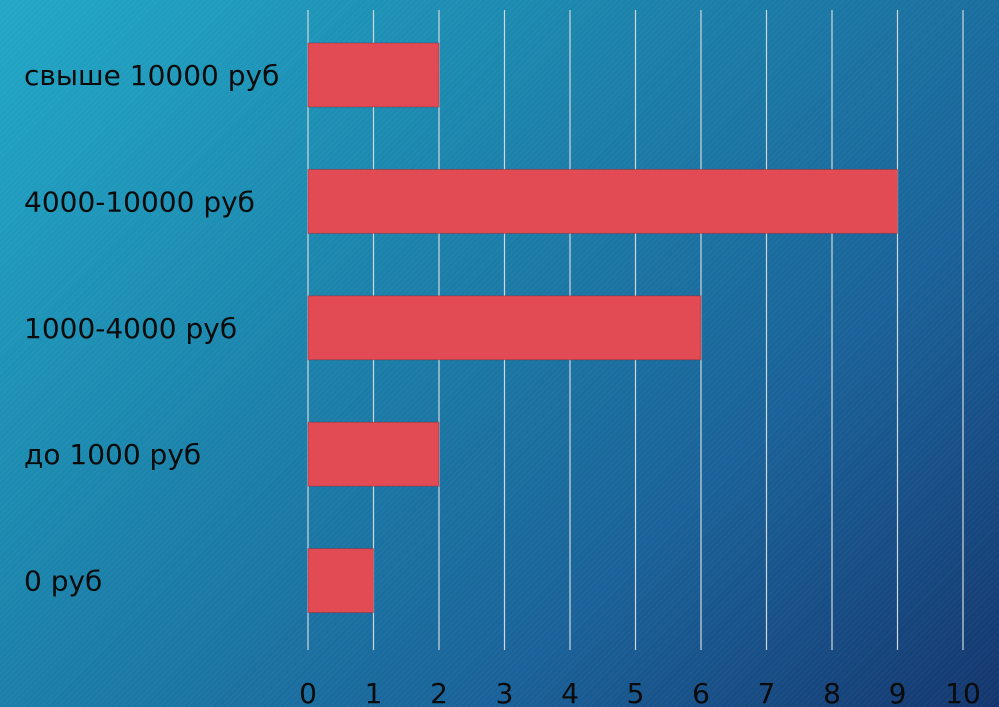 The width and height of the screenshot is (999, 707). What do you see at coordinates (570, 692) in the screenshot?
I see `x-tick-label-4: 4` at bounding box center [570, 692].